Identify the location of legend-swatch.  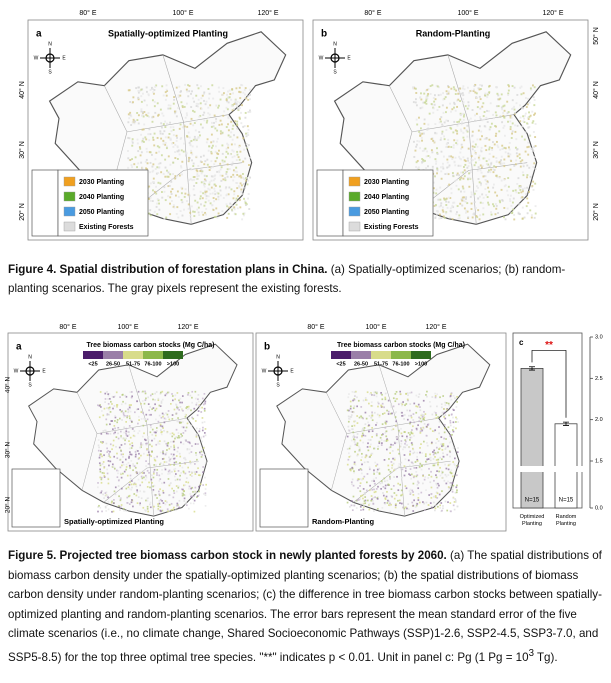
(173, 355).